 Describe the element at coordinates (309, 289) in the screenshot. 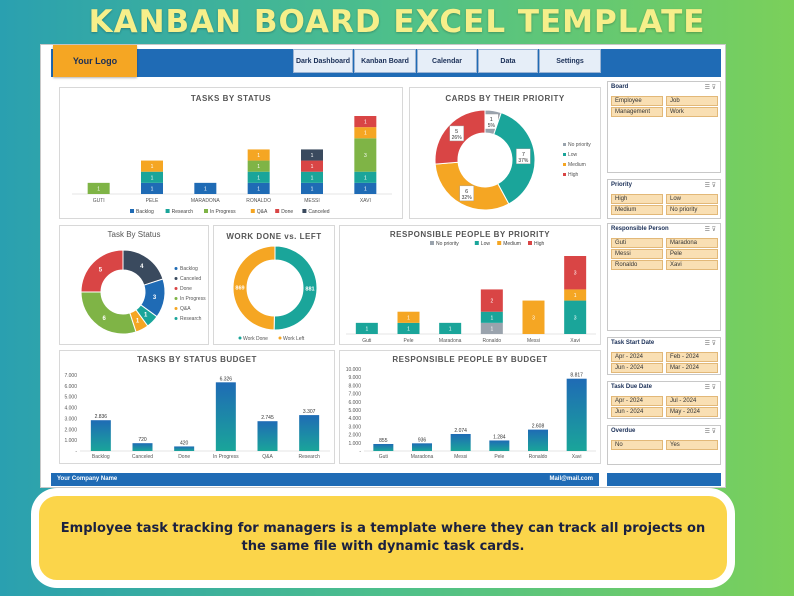

I see `slice-value-label: 881` at that location.